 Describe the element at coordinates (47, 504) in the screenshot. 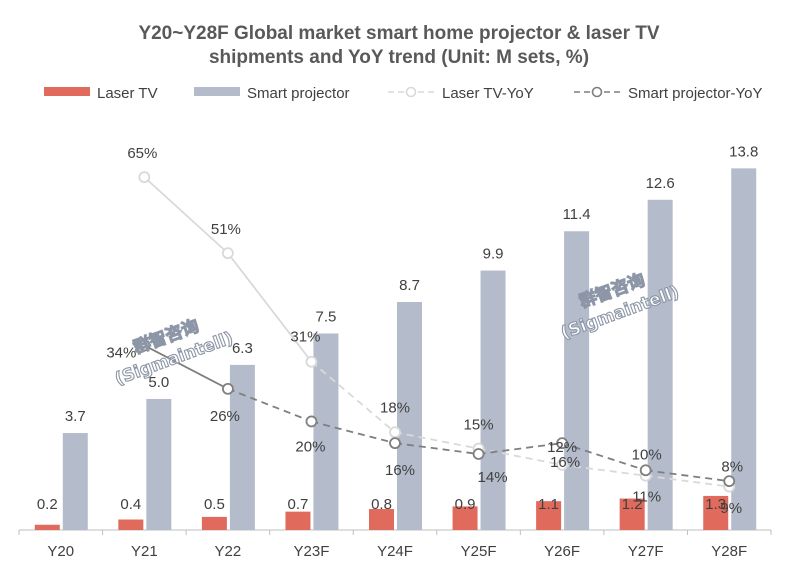

I see `laser-tv-value-label: 0.2` at that location.